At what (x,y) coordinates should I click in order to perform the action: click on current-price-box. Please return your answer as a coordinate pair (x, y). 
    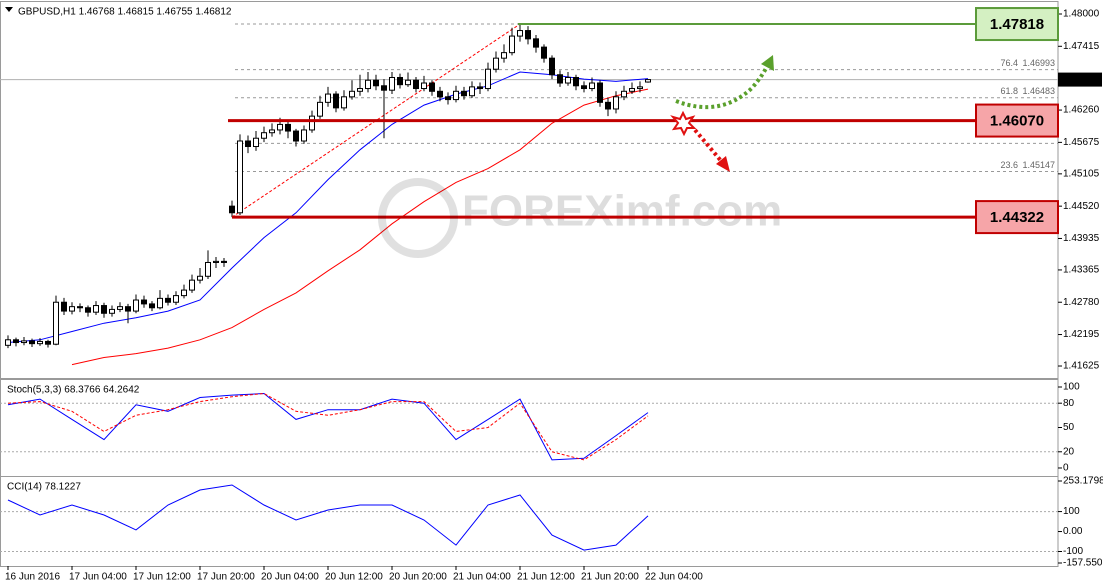
    Looking at the image, I should click on (1080, 79).